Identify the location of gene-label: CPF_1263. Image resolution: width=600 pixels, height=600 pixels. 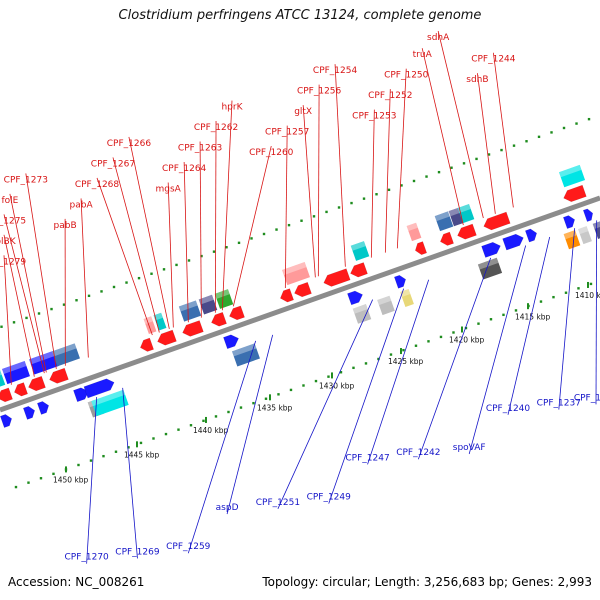
(200, 149).